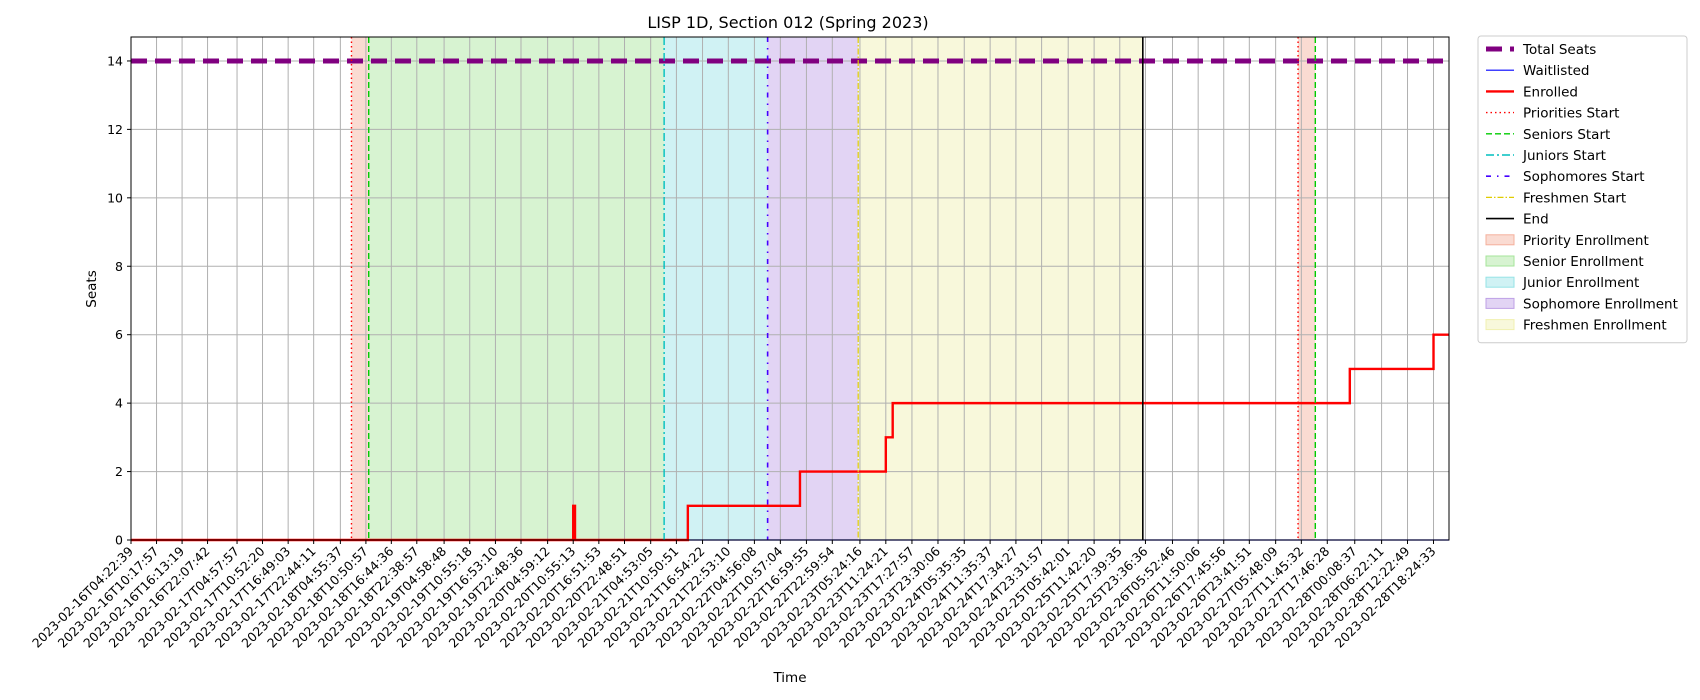 The height and width of the screenshot is (700, 1700). I want to click on legend-item-seniors-start: Seniors Start, so click(1548, 135).